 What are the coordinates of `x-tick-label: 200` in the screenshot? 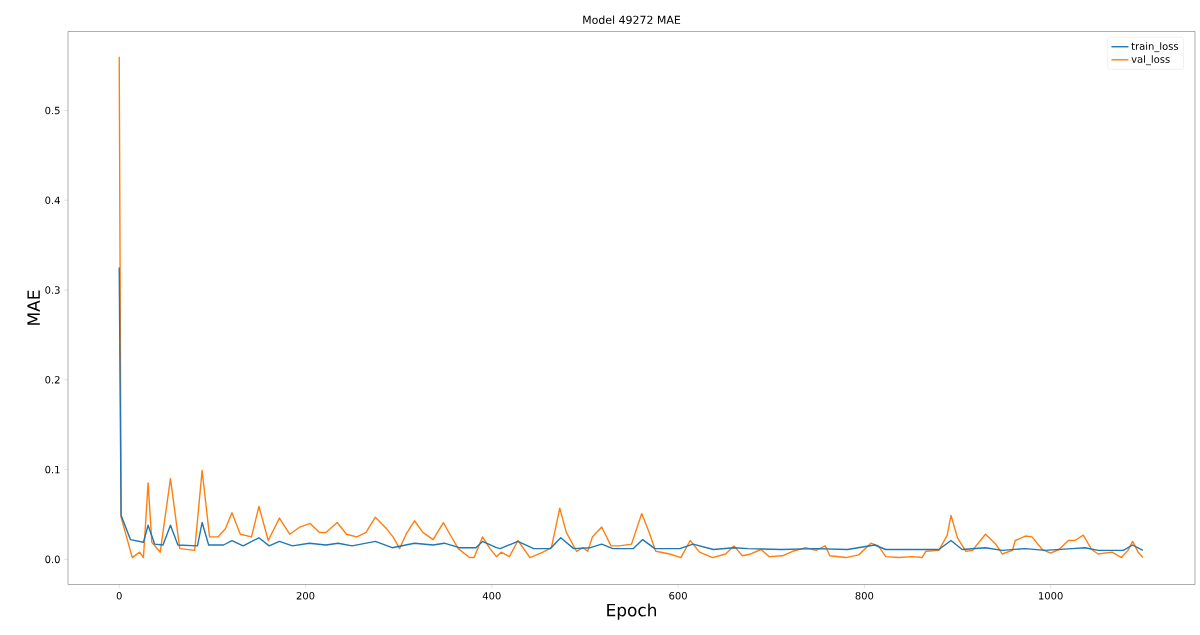 It's located at (305, 596).